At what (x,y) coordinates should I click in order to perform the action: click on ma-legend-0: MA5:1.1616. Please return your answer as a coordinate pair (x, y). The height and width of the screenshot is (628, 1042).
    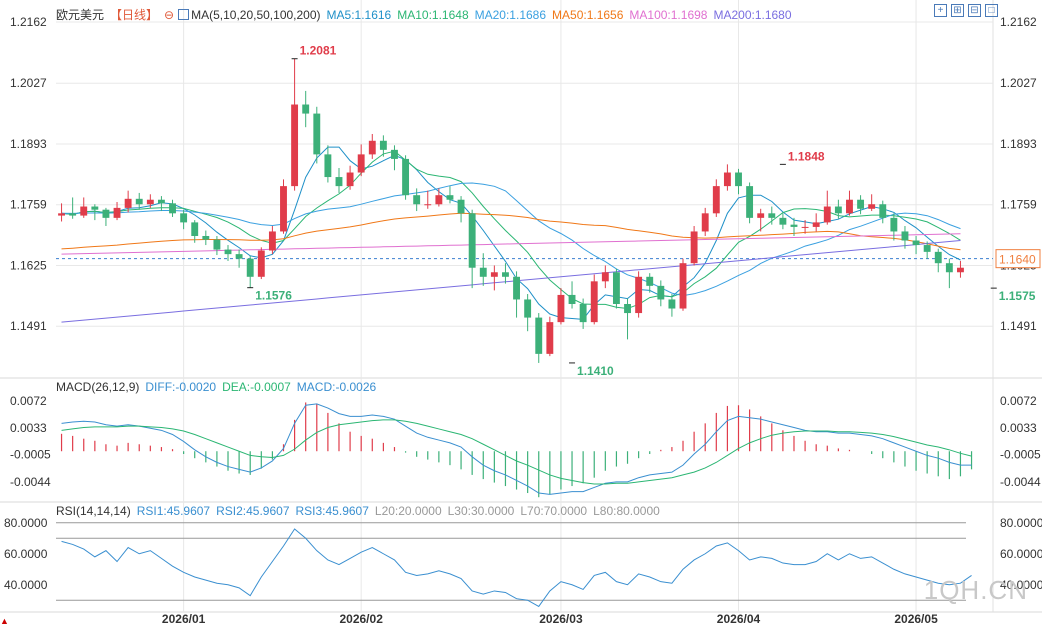
    Looking at the image, I should click on (359, 15).